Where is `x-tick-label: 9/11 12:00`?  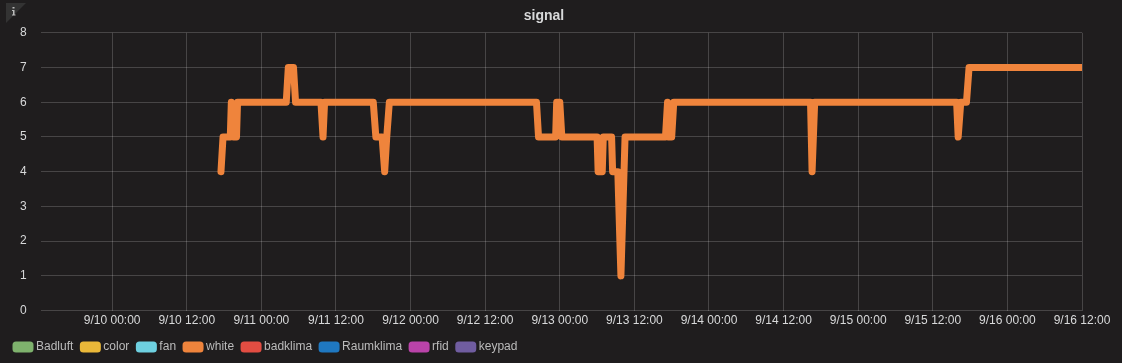
x-tick-label: 9/11 12:00 is located at coordinates (336, 320).